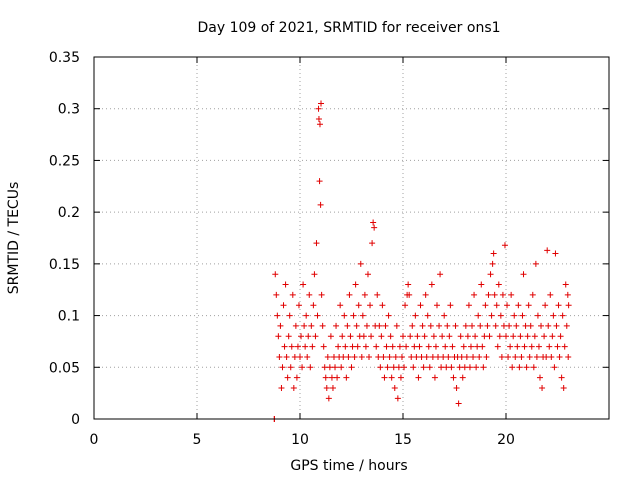 Image resolution: width=640 pixels, height=480 pixels. Describe the element at coordinates (75, 420) in the screenshot. I see `y-tick-label: 0` at that location.